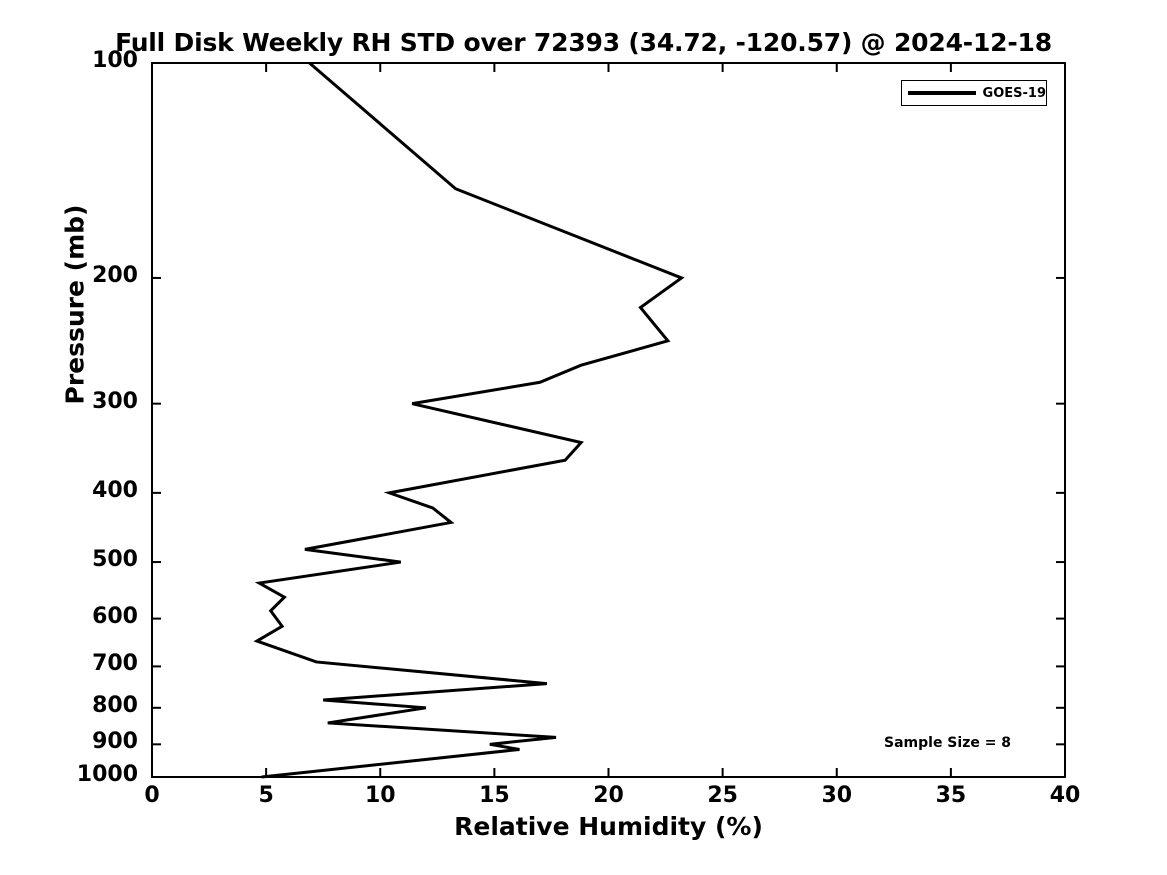 This screenshot has height=875, width=1167. What do you see at coordinates (608, 795) in the screenshot?
I see `x-tick-label: 20` at bounding box center [608, 795].